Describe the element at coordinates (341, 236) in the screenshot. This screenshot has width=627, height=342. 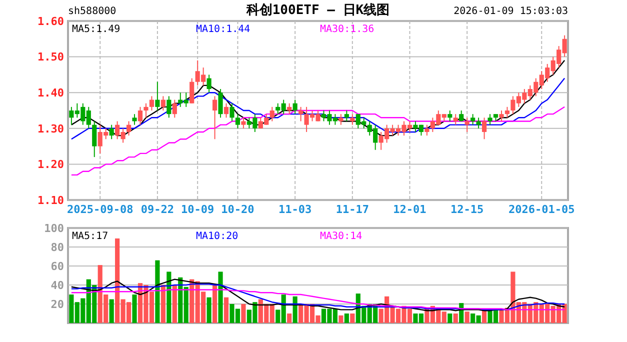
I see `text: MA30:14` at that location.